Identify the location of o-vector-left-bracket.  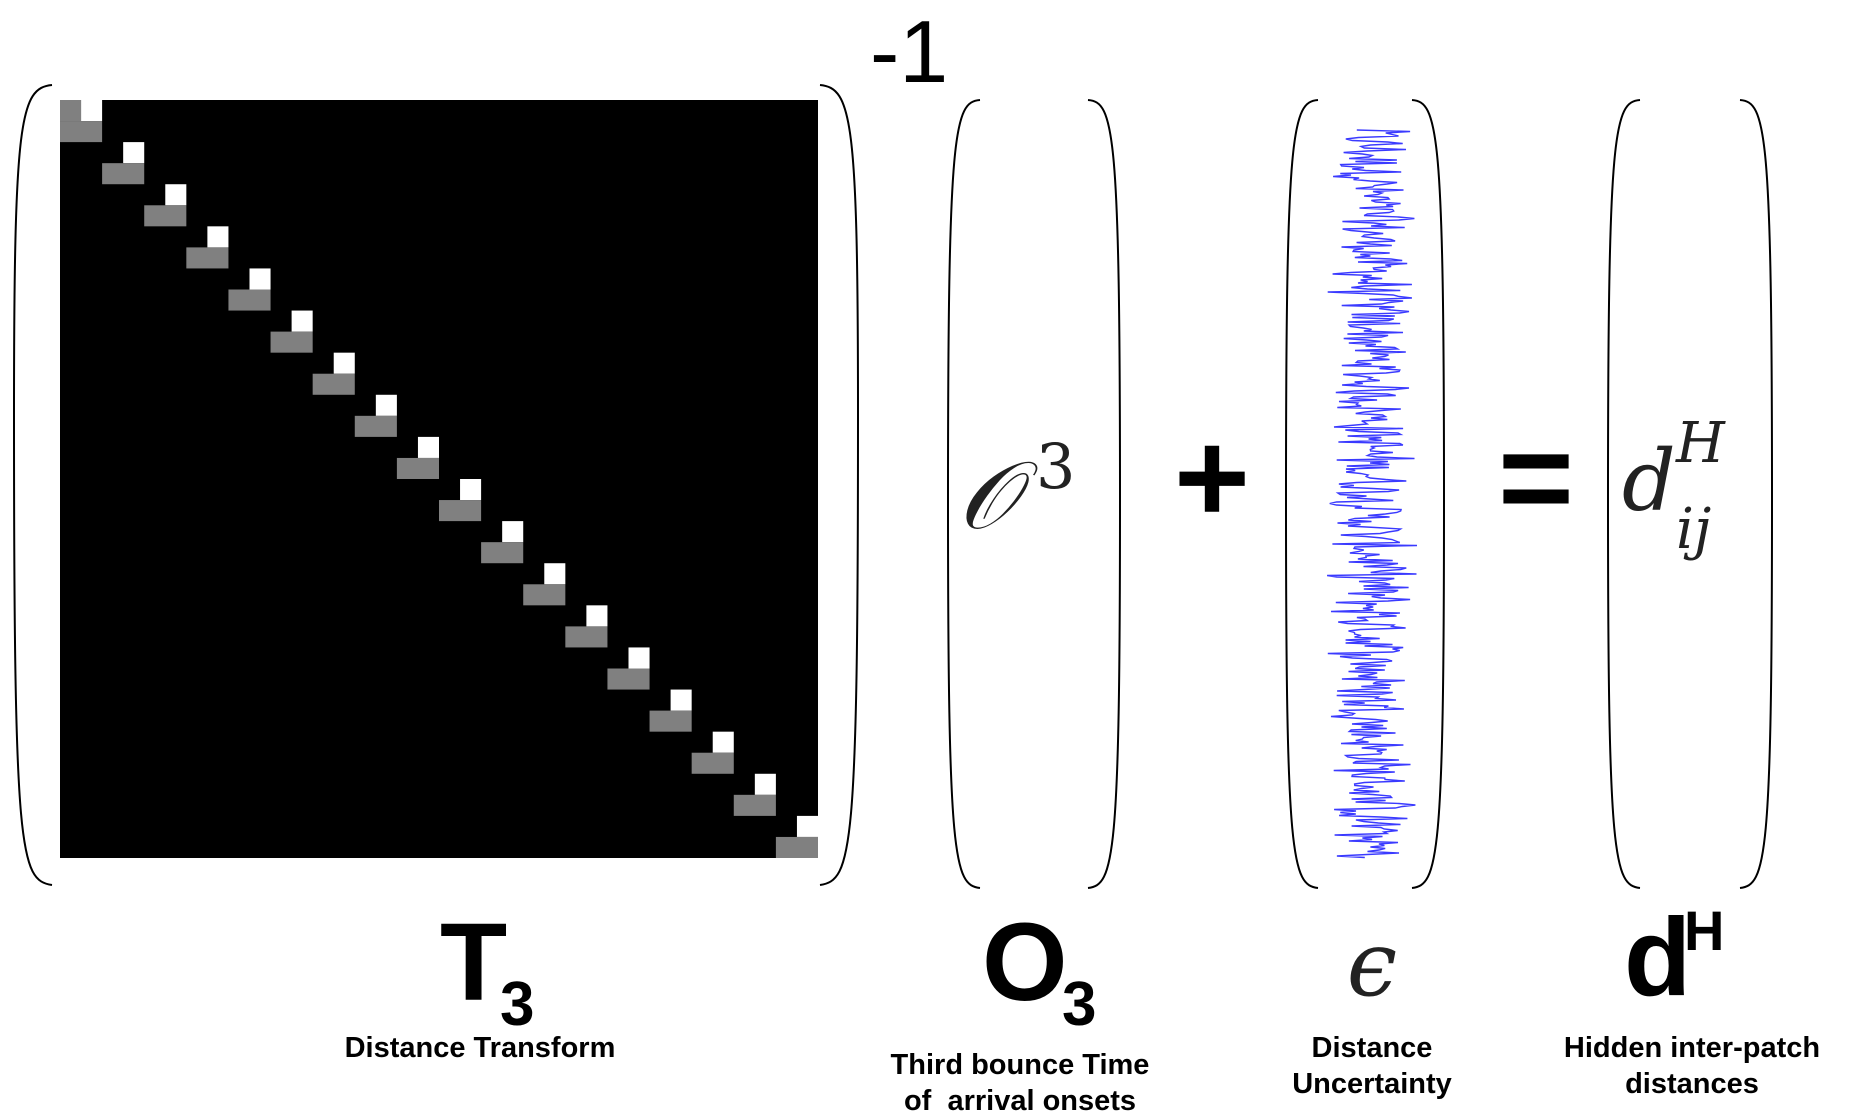
(963, 494).